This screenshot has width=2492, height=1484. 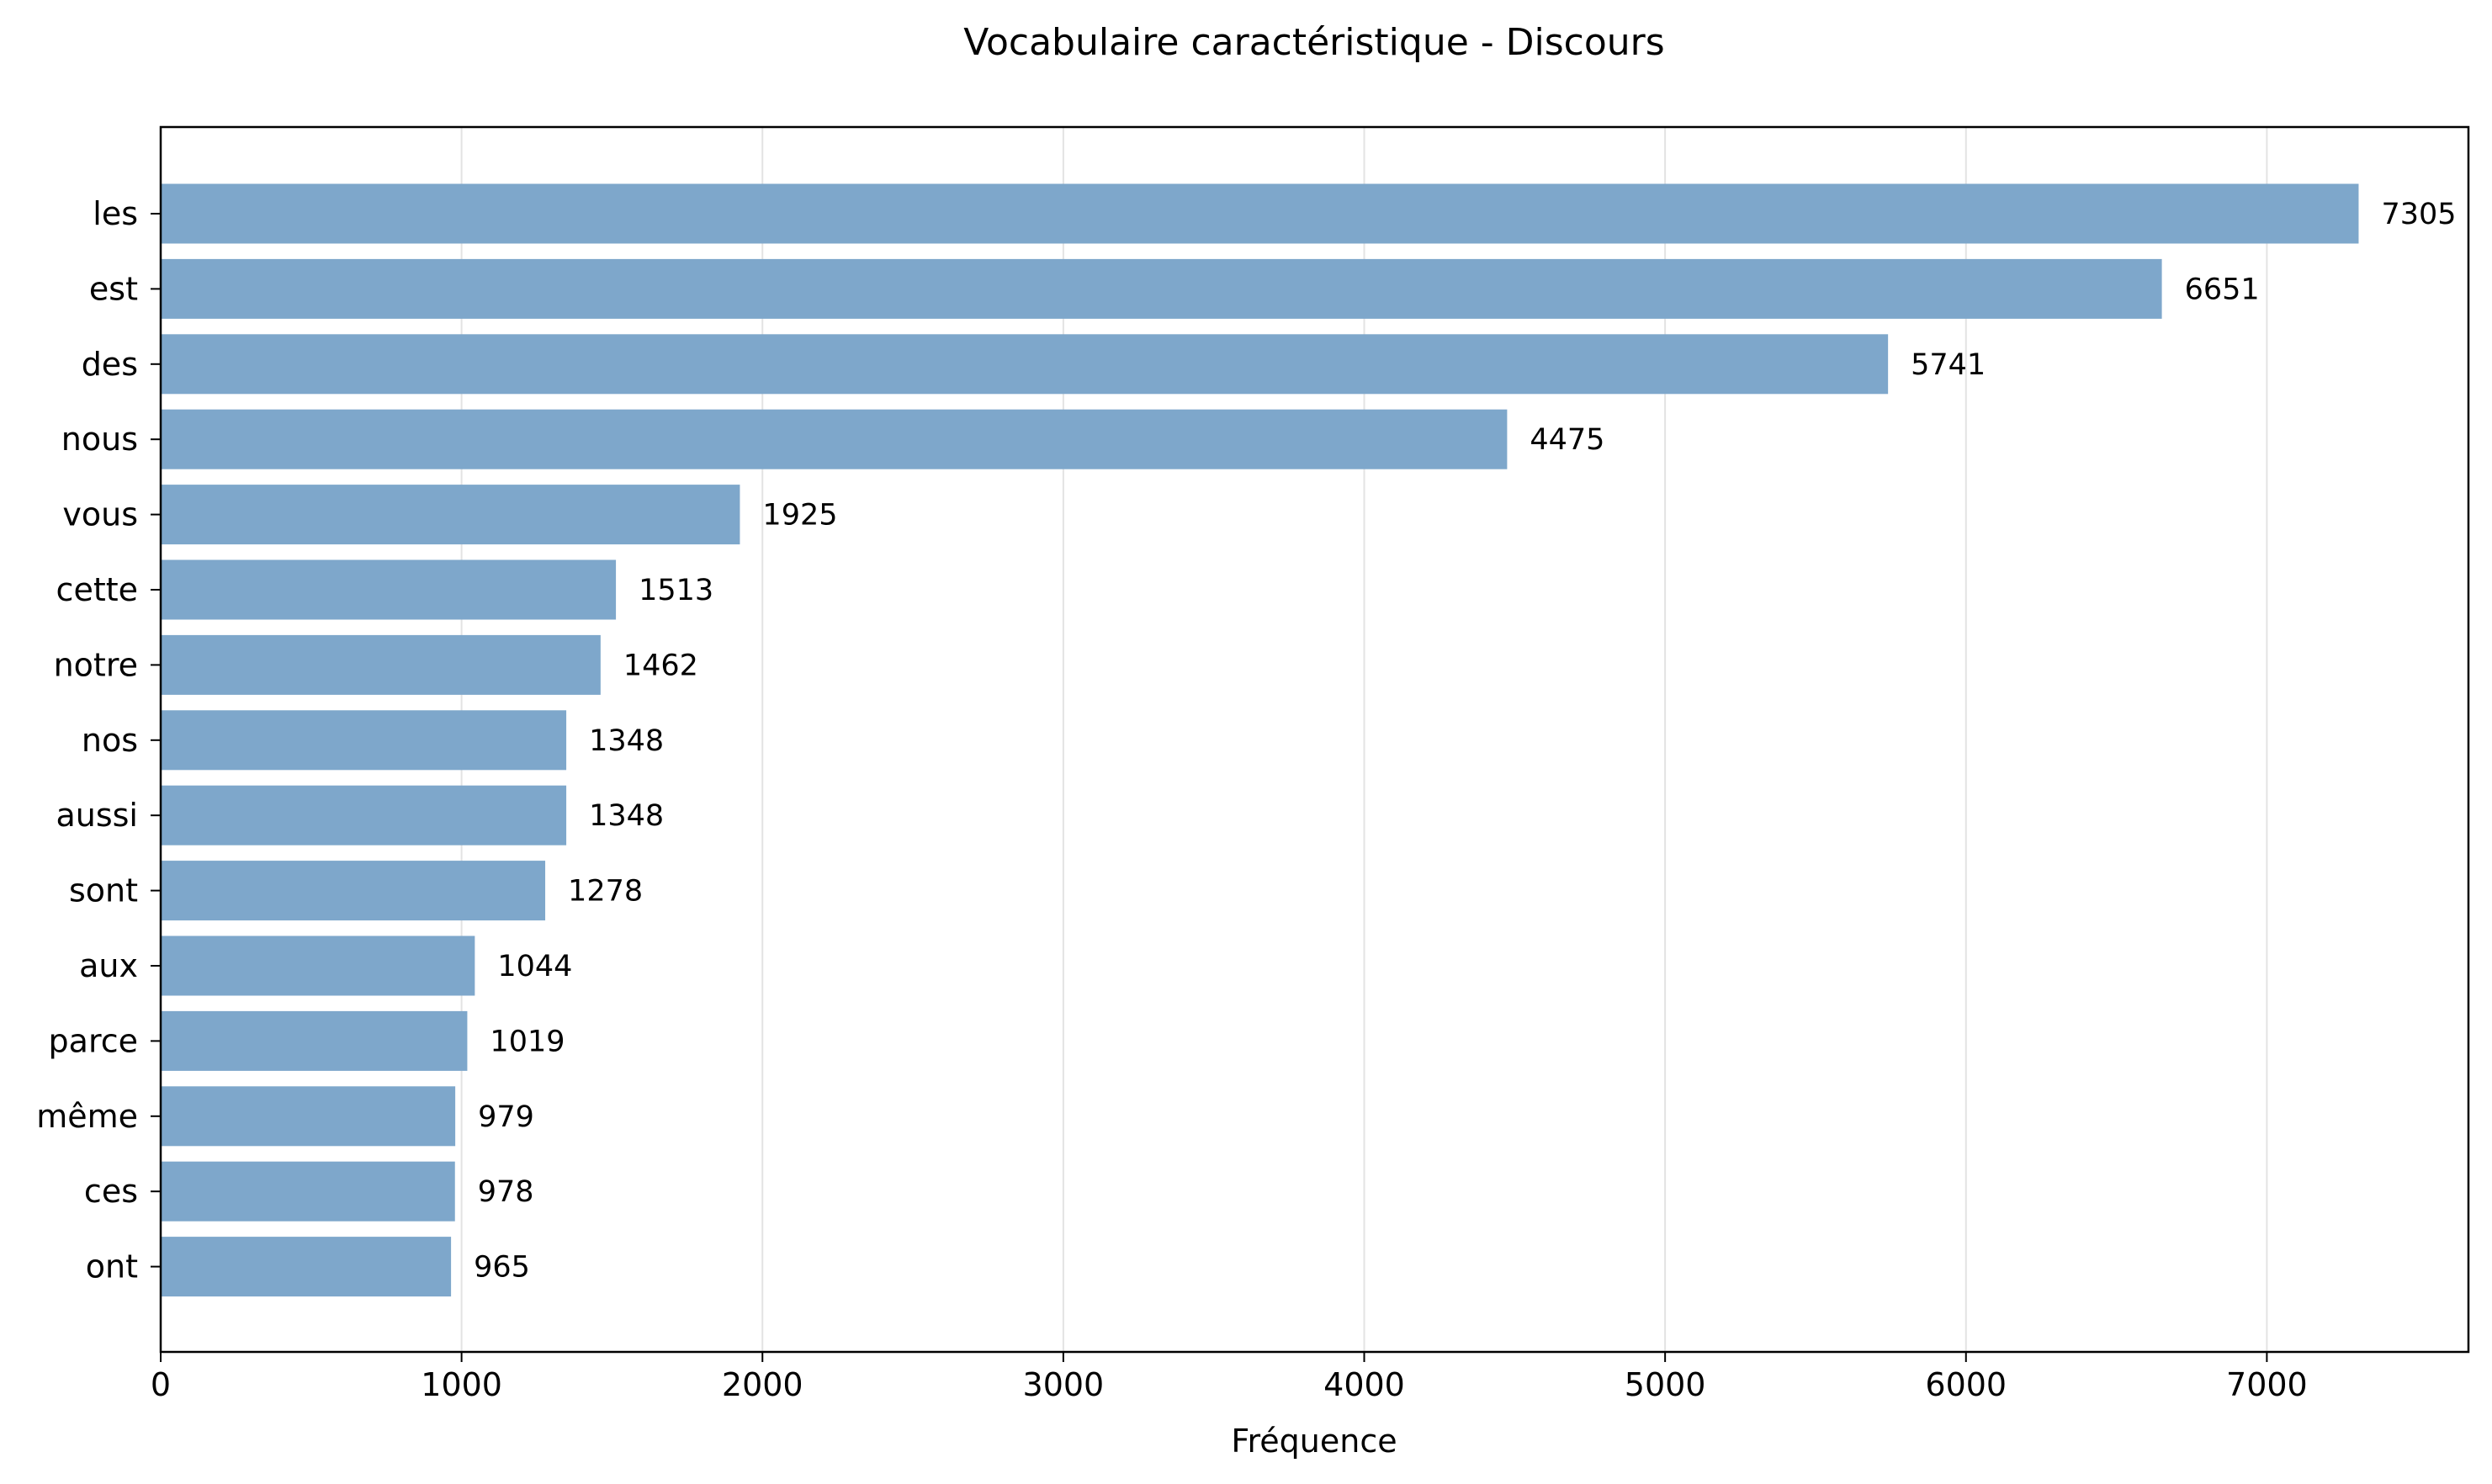 I want to click on bar-value-label: 979, so click(x=506, y=1117).